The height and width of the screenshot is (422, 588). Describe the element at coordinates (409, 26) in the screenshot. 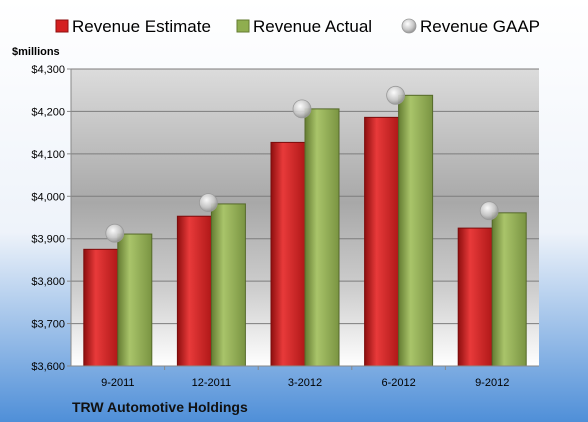

I see `legend-swatch-gaap` at that location.